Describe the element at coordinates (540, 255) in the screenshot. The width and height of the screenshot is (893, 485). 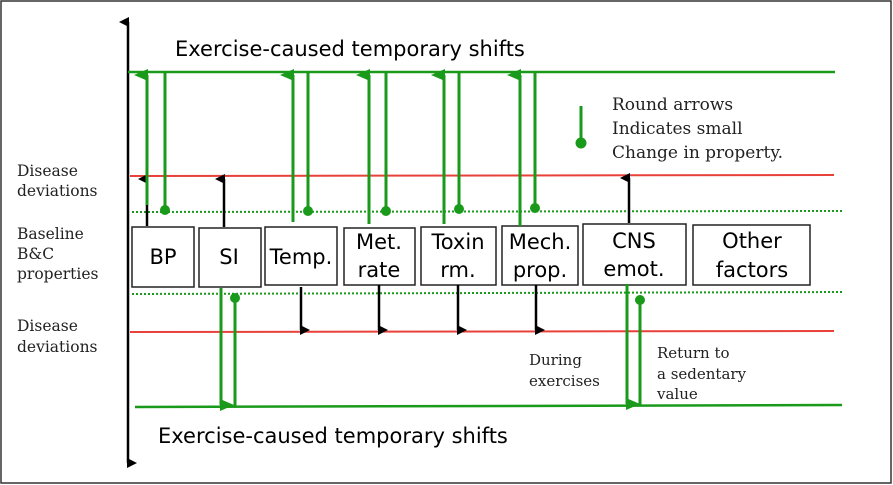
I see `box-mech-prop` at that location.